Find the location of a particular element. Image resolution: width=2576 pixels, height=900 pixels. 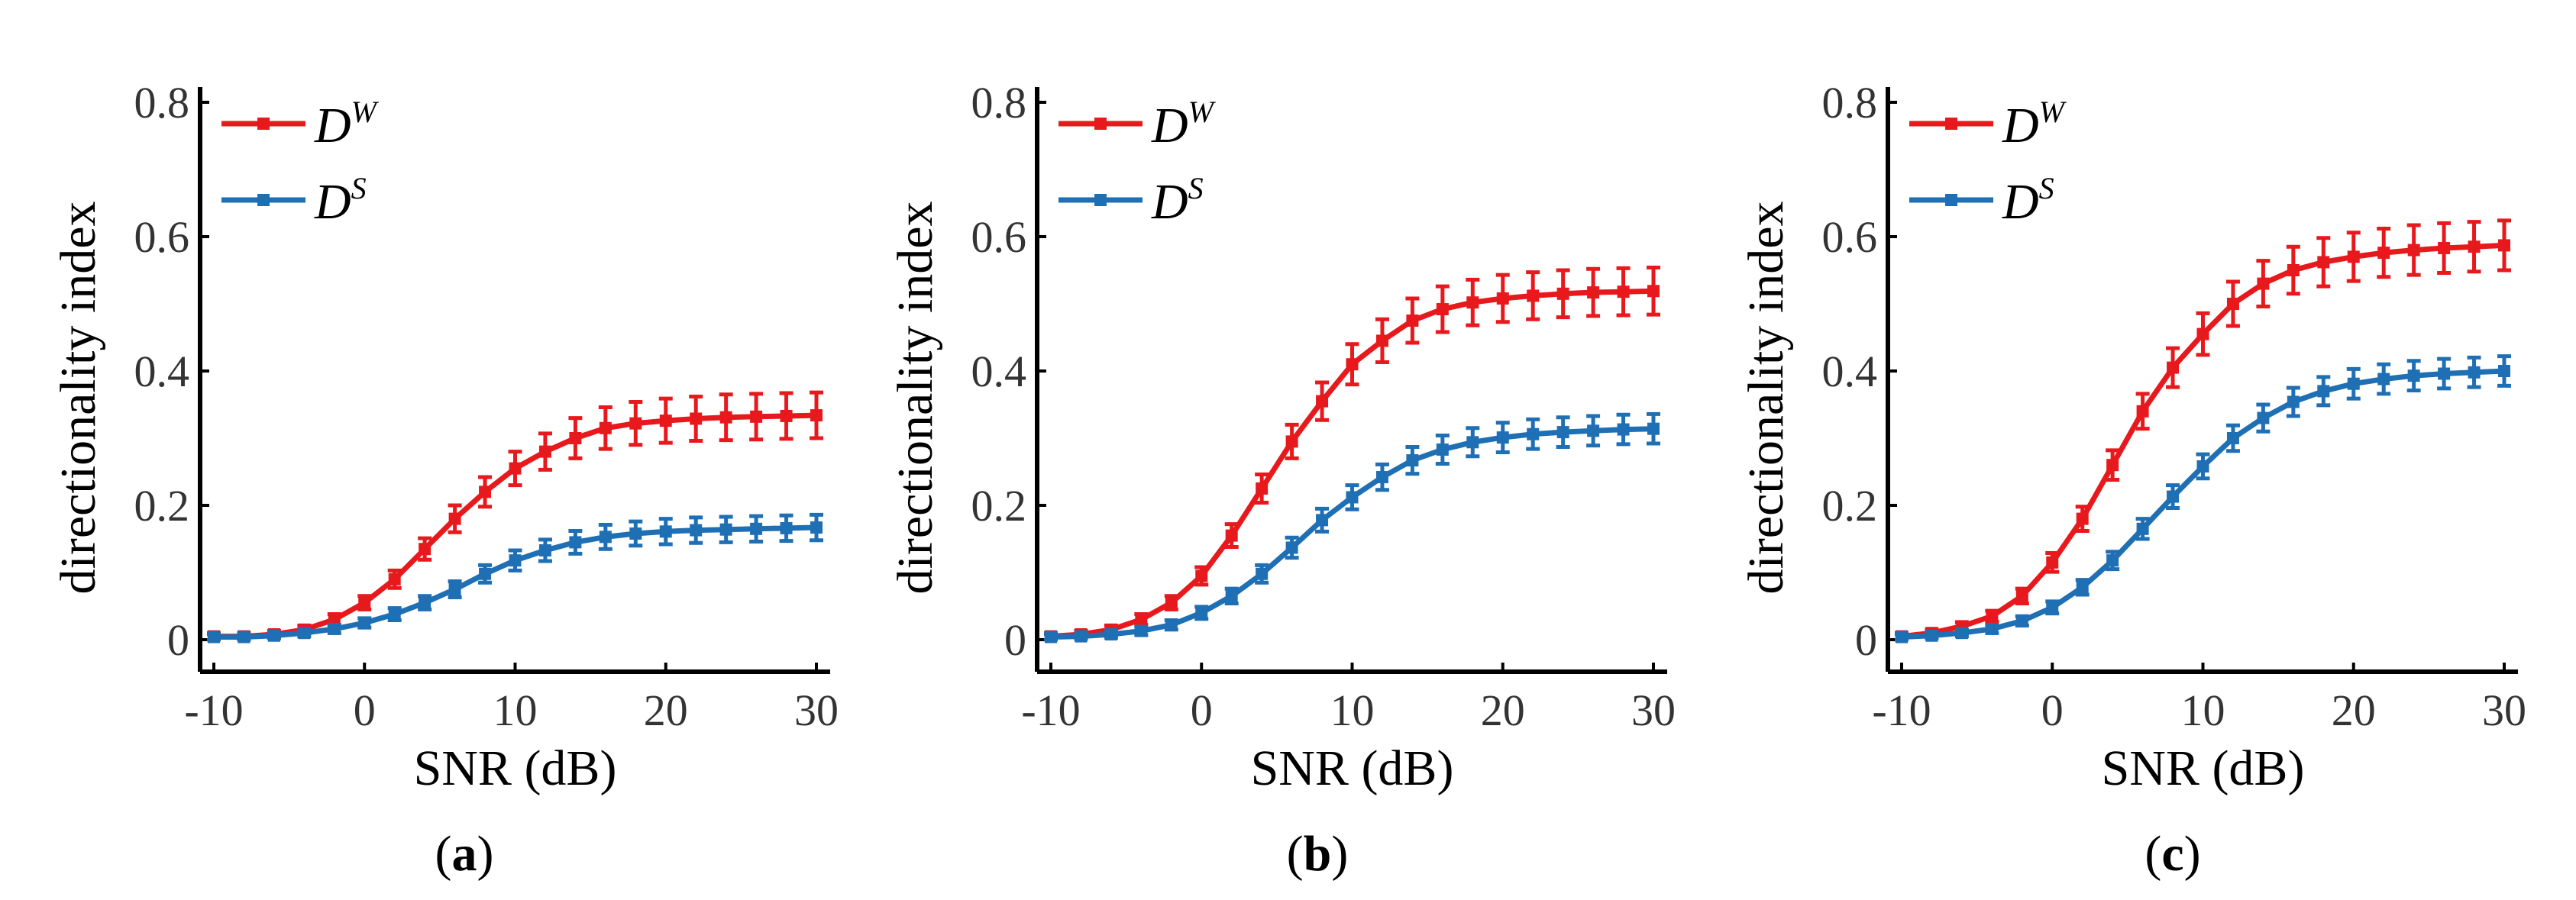

x-tick-label: 0 is located at coordinates (1202, 710).